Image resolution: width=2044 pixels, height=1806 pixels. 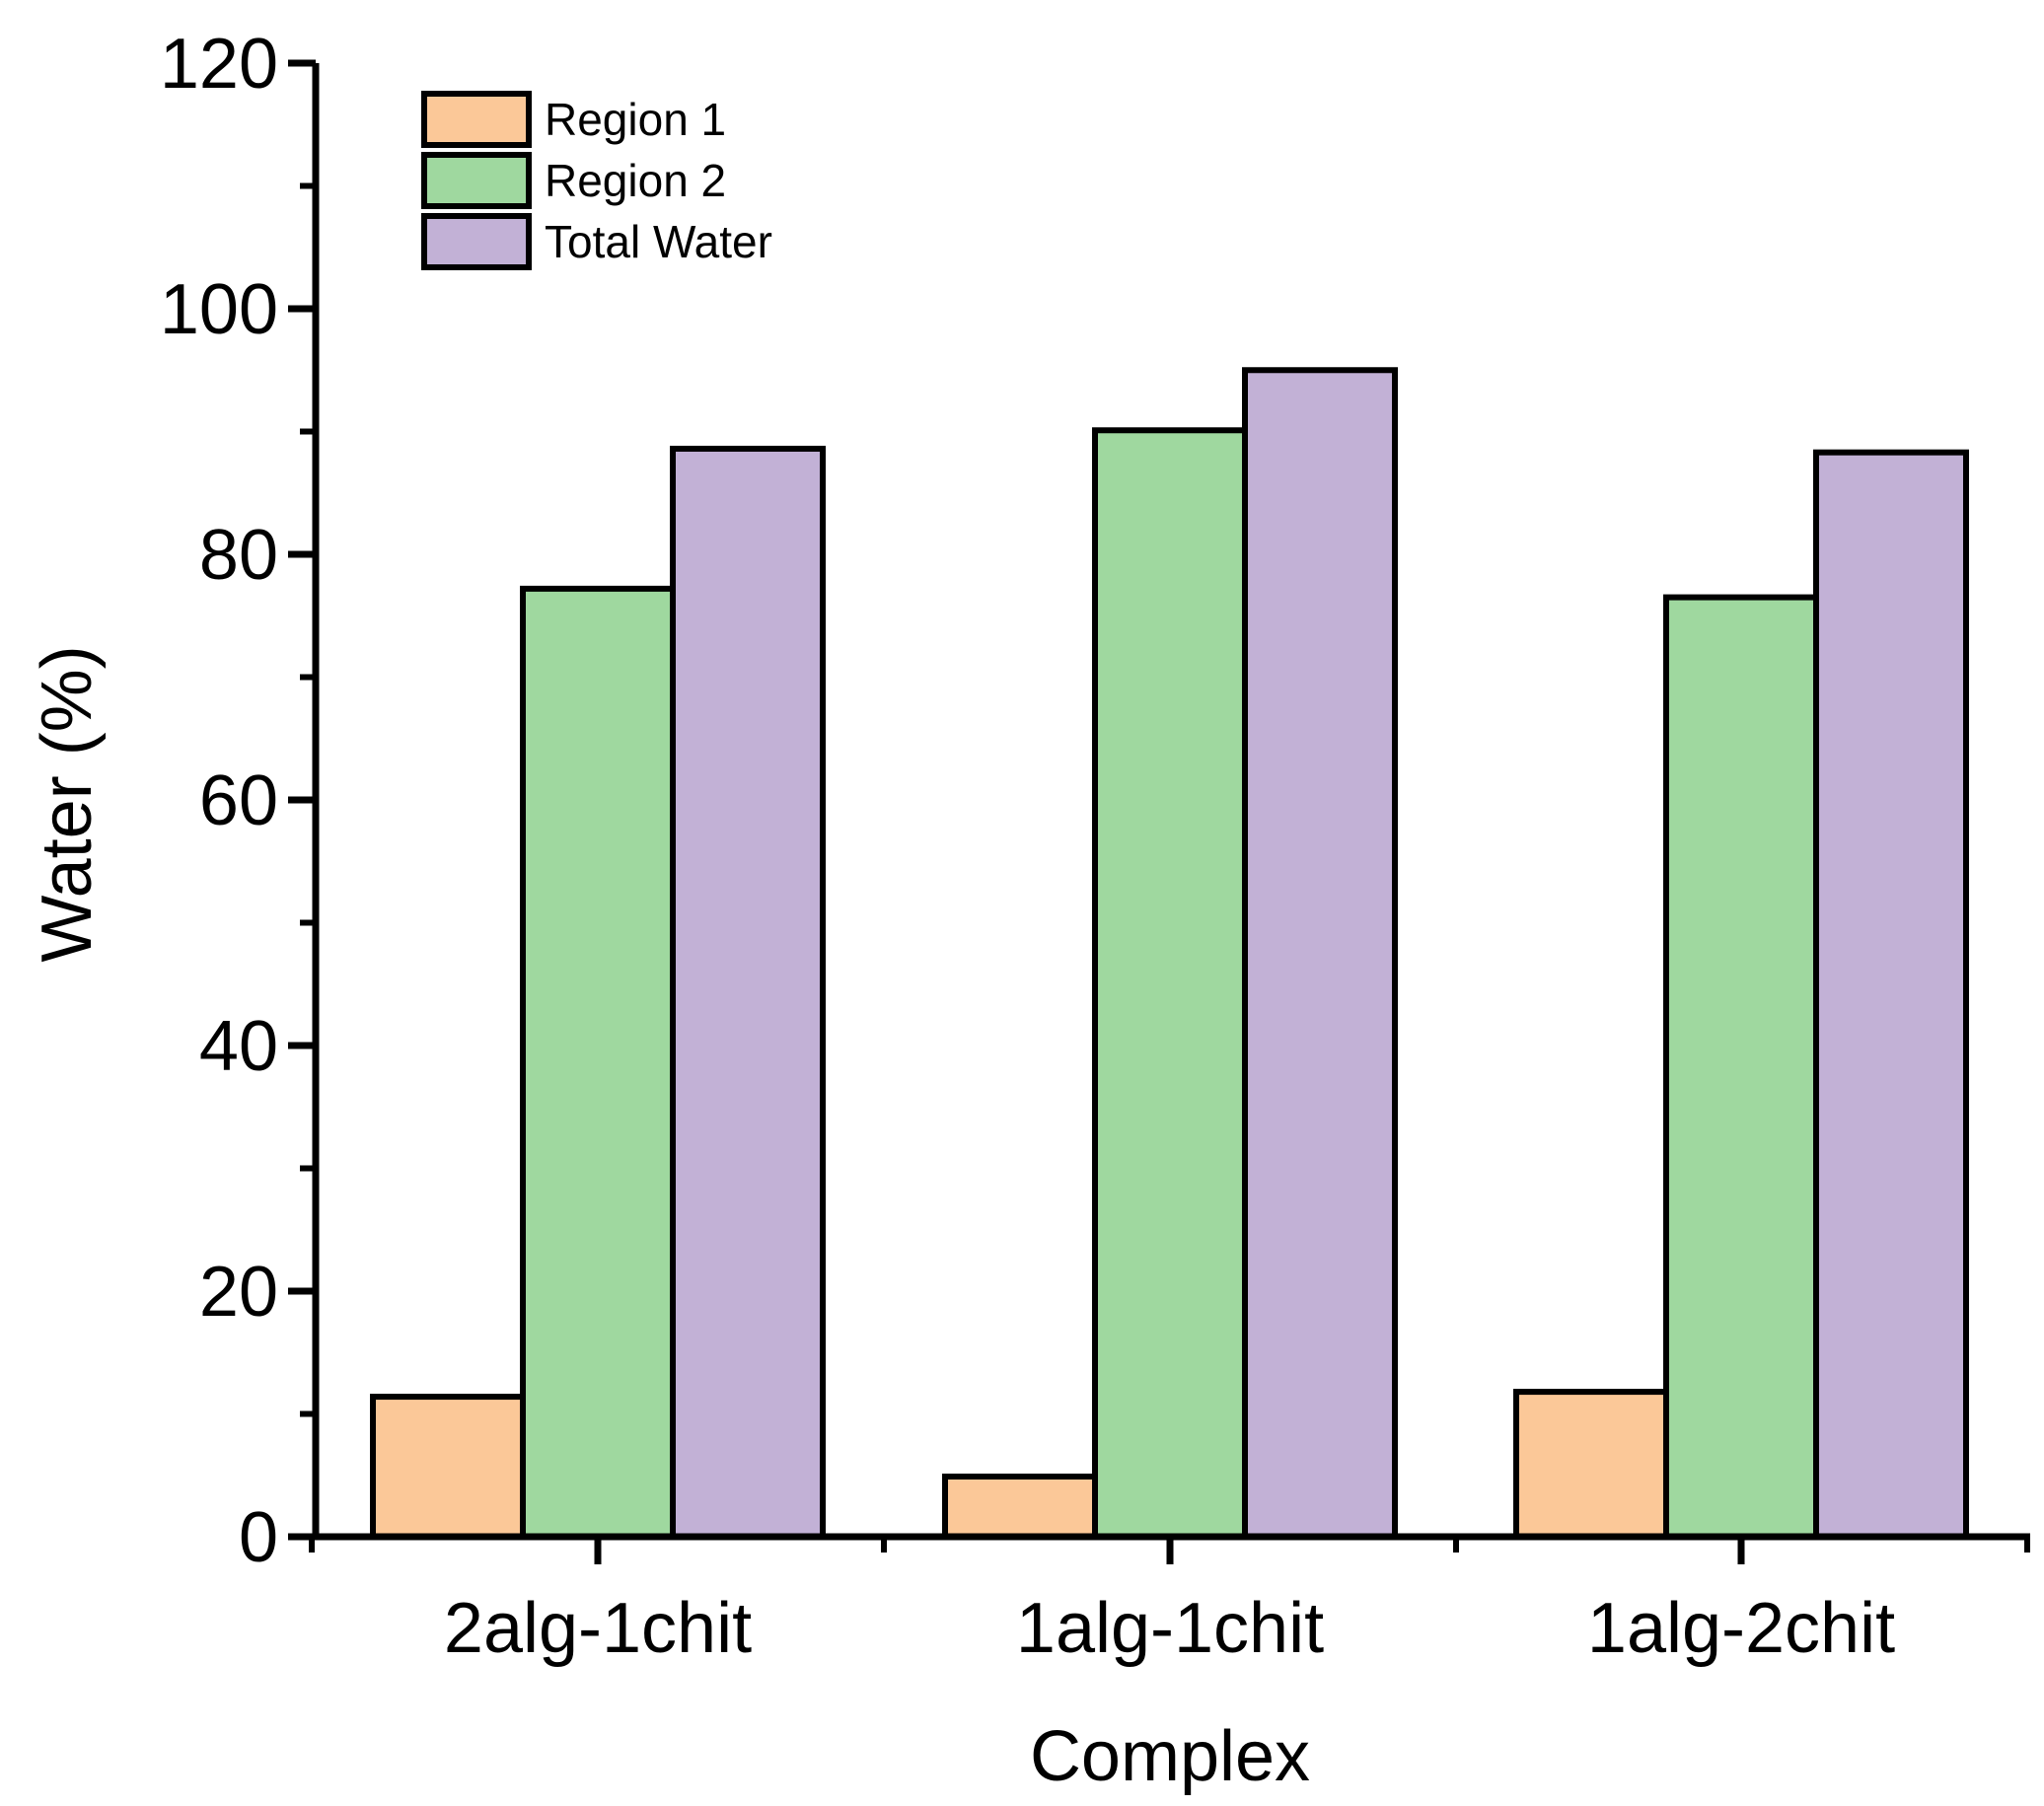 What do you see at coordinates (238, 1292) in the screenshot?
I see `y-tick-label: 20` at bounding box center [238, 1292].